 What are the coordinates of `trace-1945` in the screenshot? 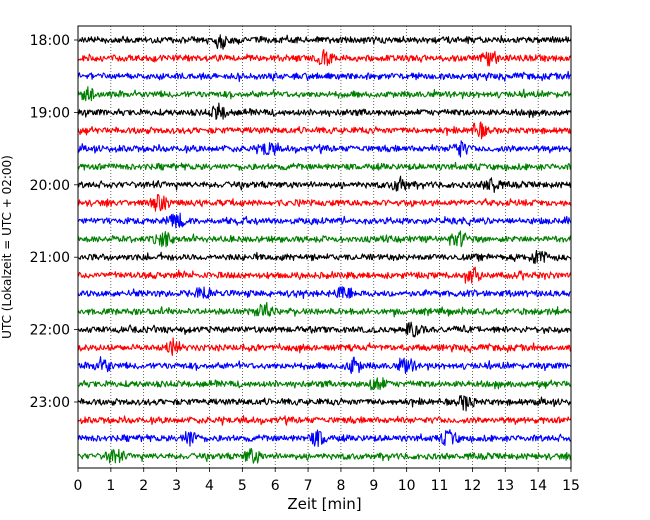 It's located at (324, 166).